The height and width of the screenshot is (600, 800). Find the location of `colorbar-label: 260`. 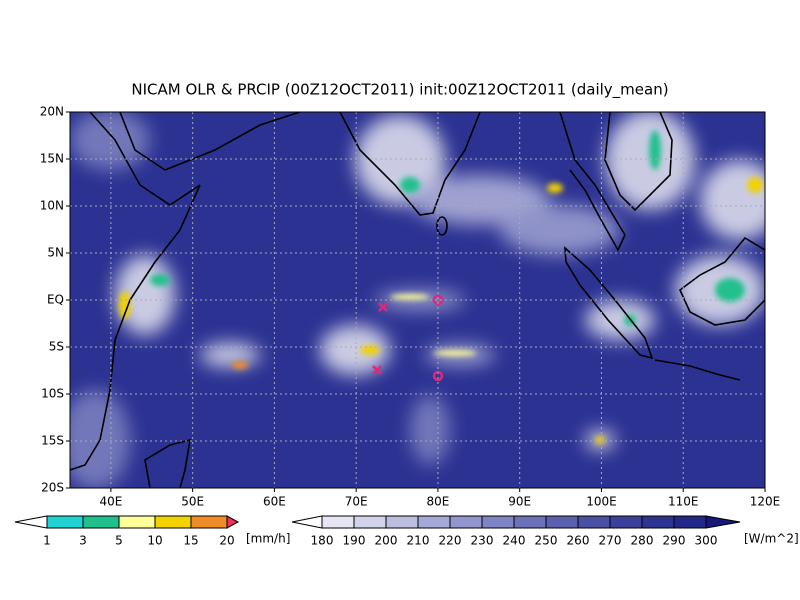

colorbar-label: 260 is located at coordinates (578, 541).